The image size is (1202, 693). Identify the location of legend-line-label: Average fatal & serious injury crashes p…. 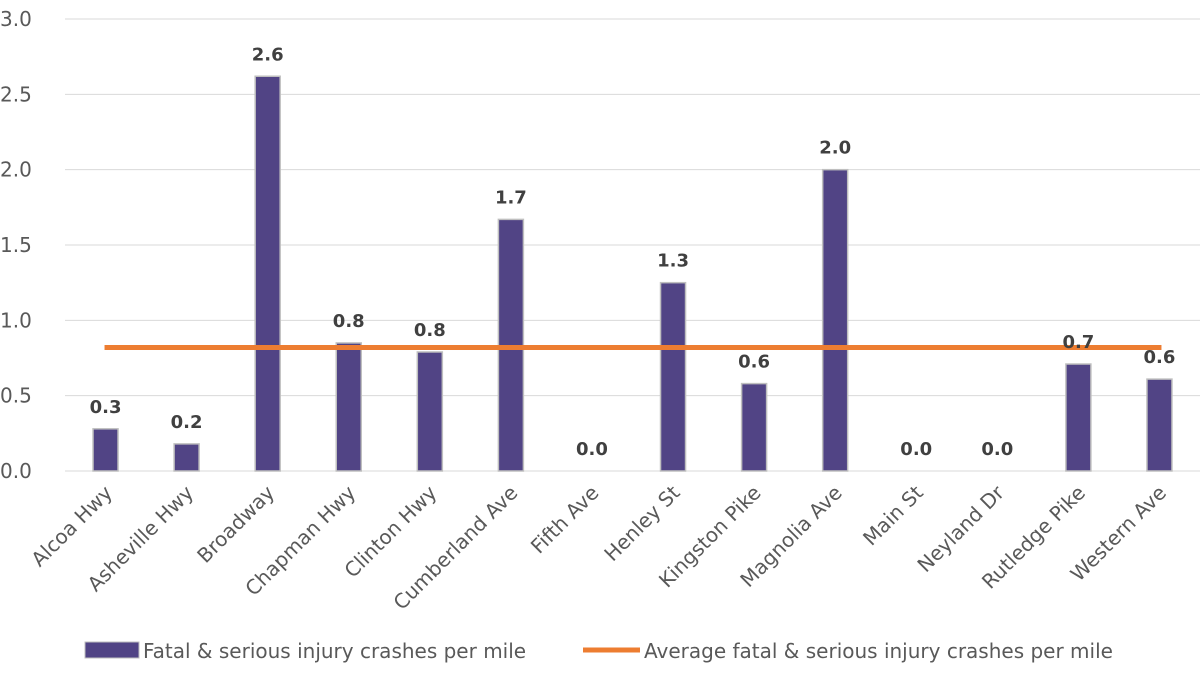
(878, 651).